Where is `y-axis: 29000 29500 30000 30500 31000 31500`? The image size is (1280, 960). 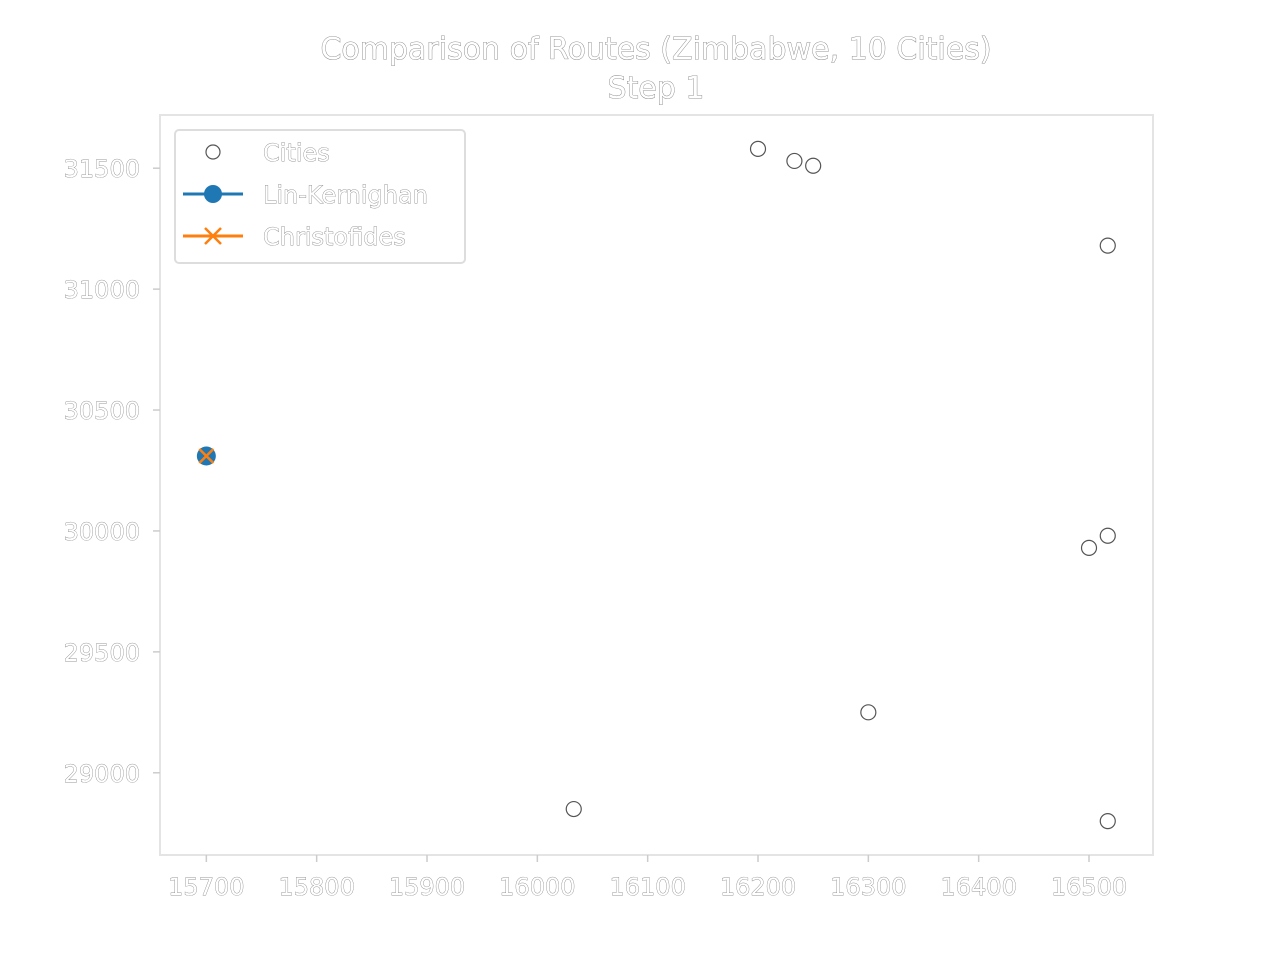 y-axis: 29000 29500 30000 30500 31000 31500 is located at coordinates (111, 471).